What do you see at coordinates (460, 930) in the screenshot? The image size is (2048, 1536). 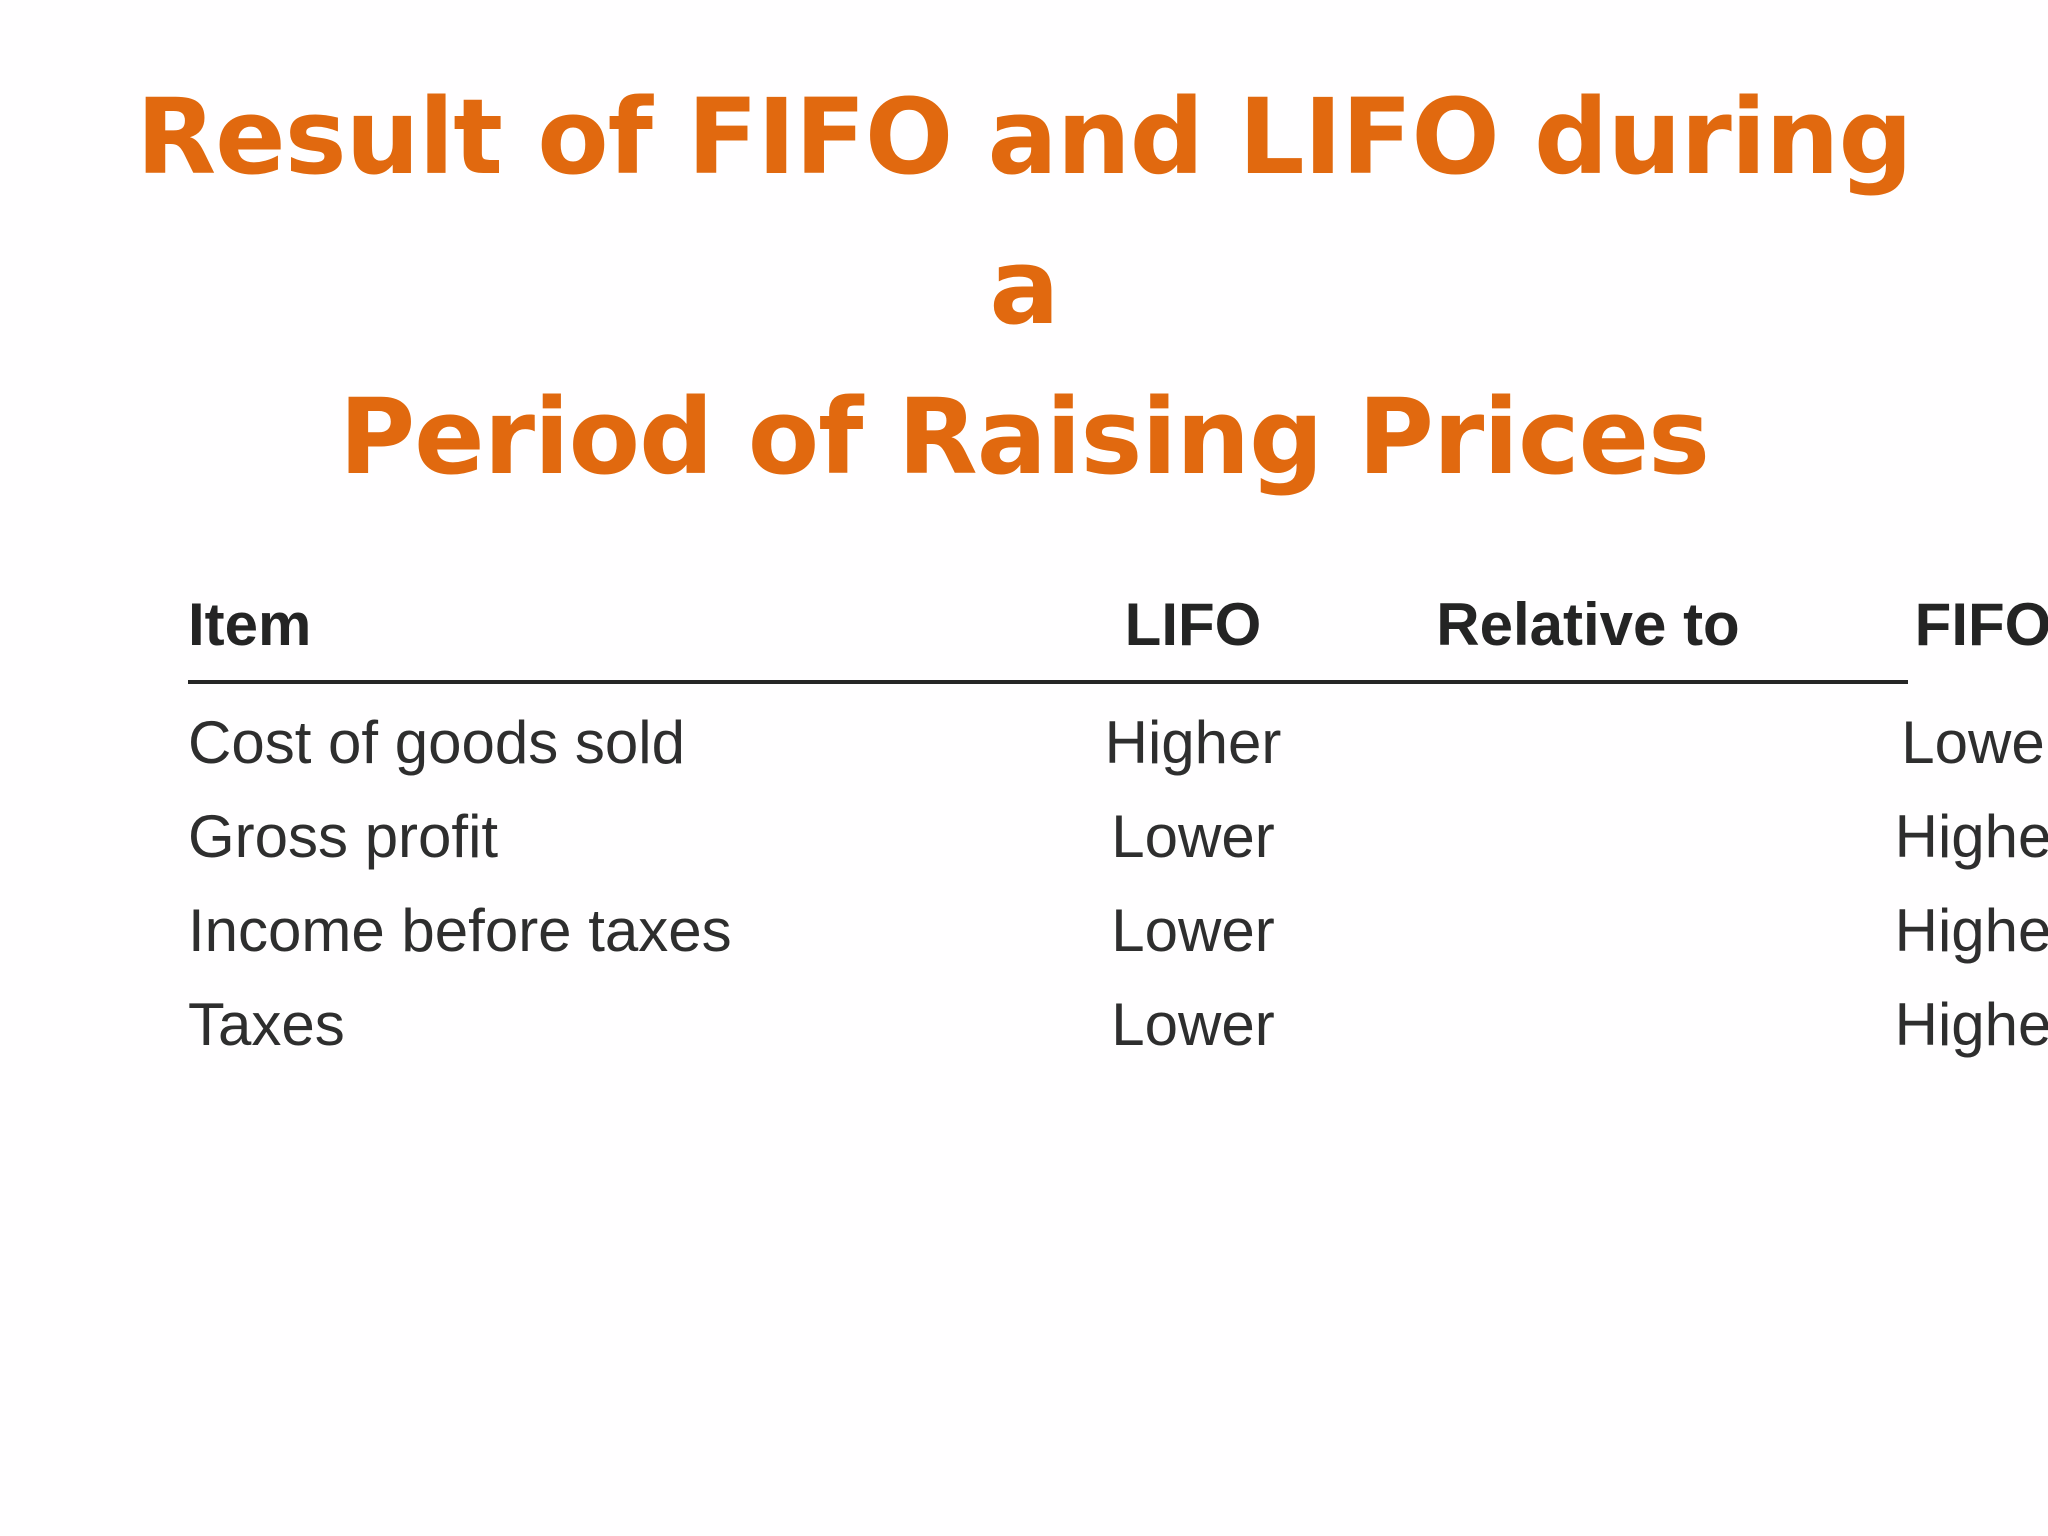 I see `row-item-label: Income before taxes` at bounding box center [460, 930].